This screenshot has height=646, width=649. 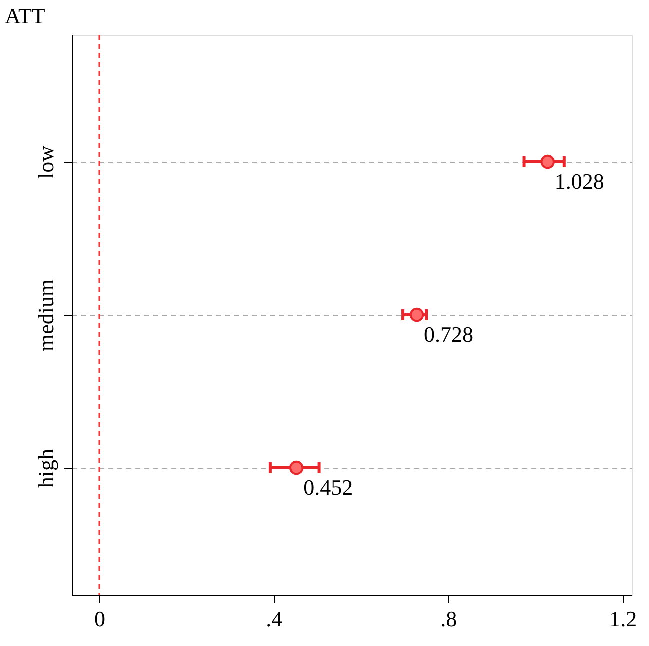 I want to click on x-tick-label: 0, so click(x=100, y=619).